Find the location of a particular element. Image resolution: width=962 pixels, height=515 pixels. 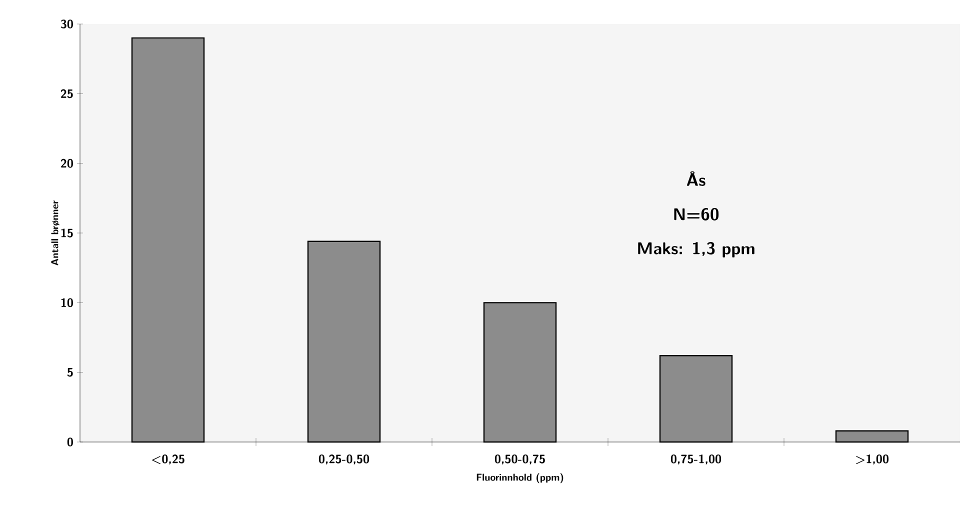

x-axis-title: Fluorinnhold (ppm) is located at coordinates (520, 478).